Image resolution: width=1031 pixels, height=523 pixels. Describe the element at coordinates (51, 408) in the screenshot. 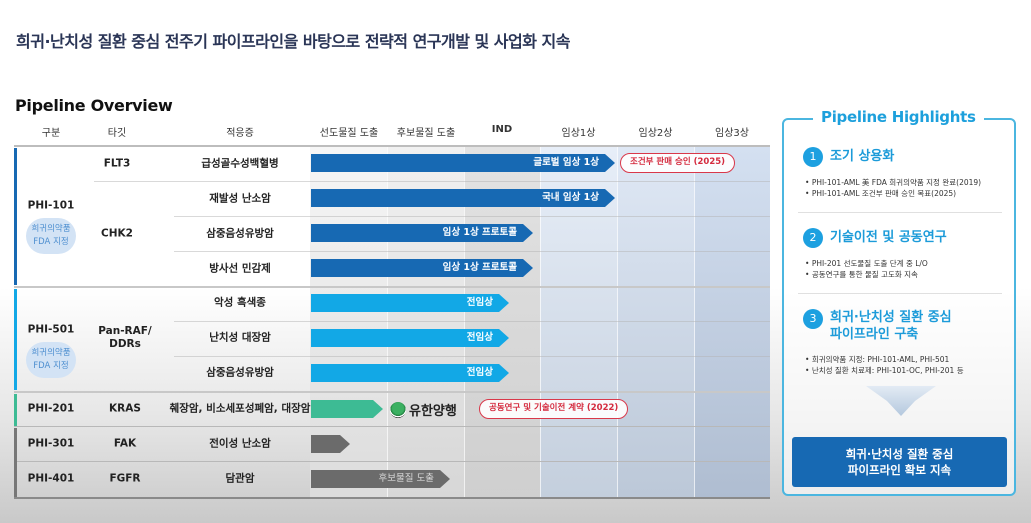

I see `program-id-phi201: PHI-201` at that location.